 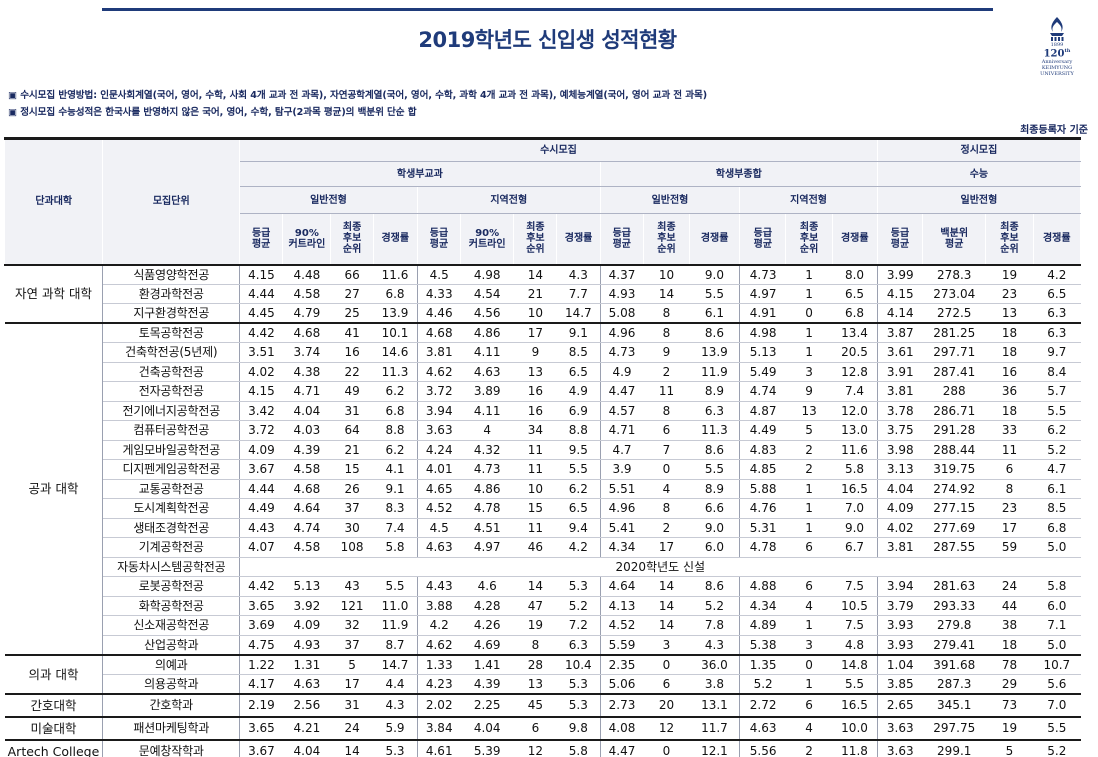 I want to click on data-cell: 10.0, so click(x=855, y=728).